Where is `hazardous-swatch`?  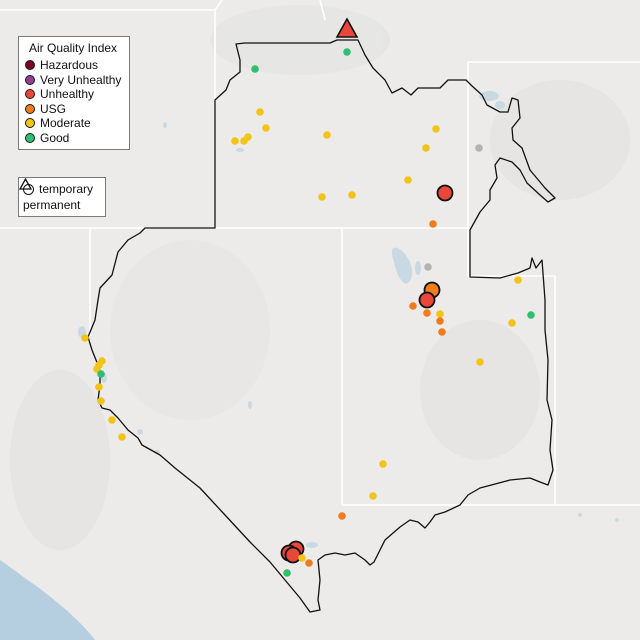
hazardous-swatch is located at coordinates (30, 65).